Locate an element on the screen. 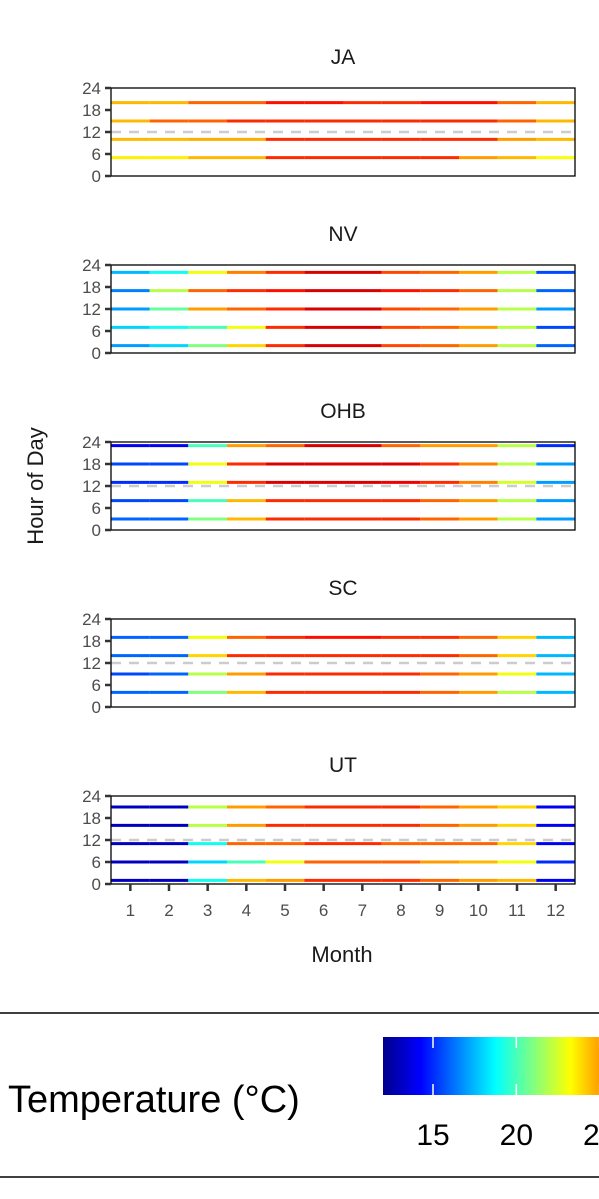 This screenshot has width=599, height=1199. x-axis-label: Month is located at coordinates (341, 954).